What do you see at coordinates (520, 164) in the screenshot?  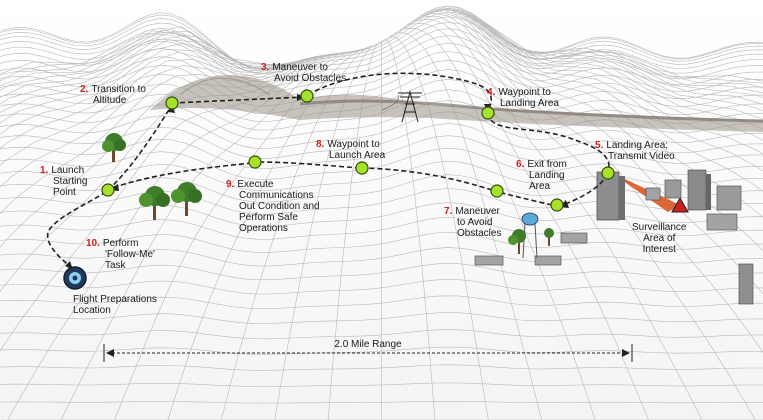 I see `step-number: 6.` at bounding box center [520, 164].